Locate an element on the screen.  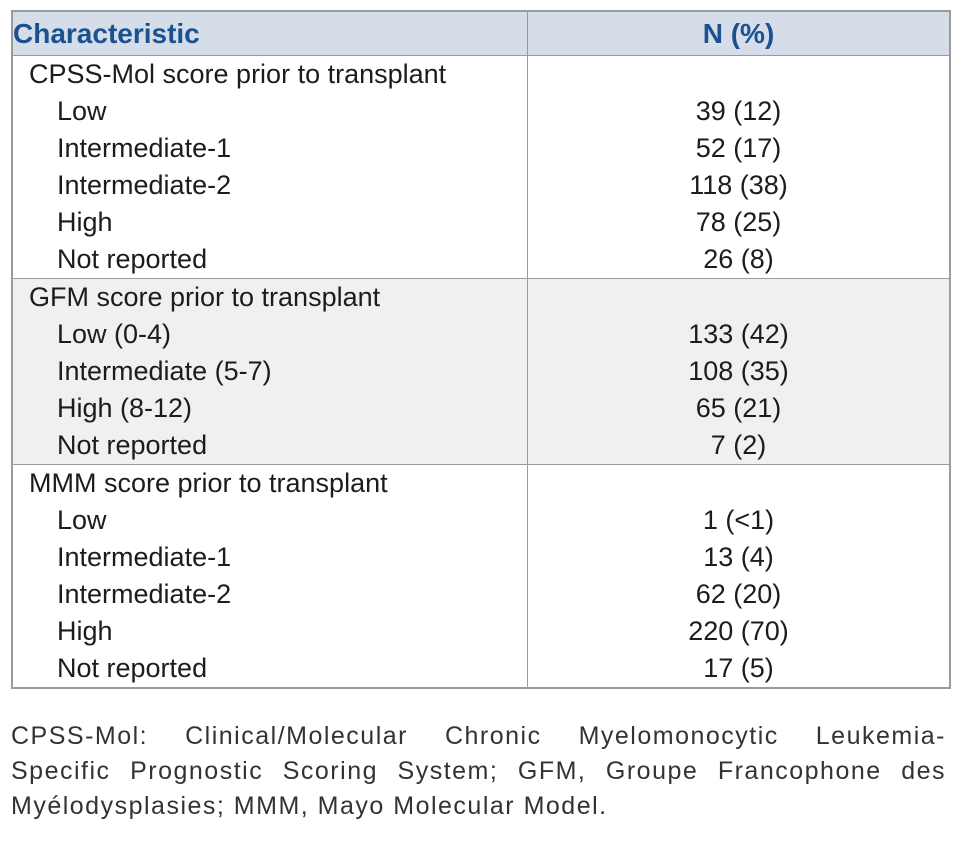
row-value: 78 (25) is located at coordinates (738, 222).